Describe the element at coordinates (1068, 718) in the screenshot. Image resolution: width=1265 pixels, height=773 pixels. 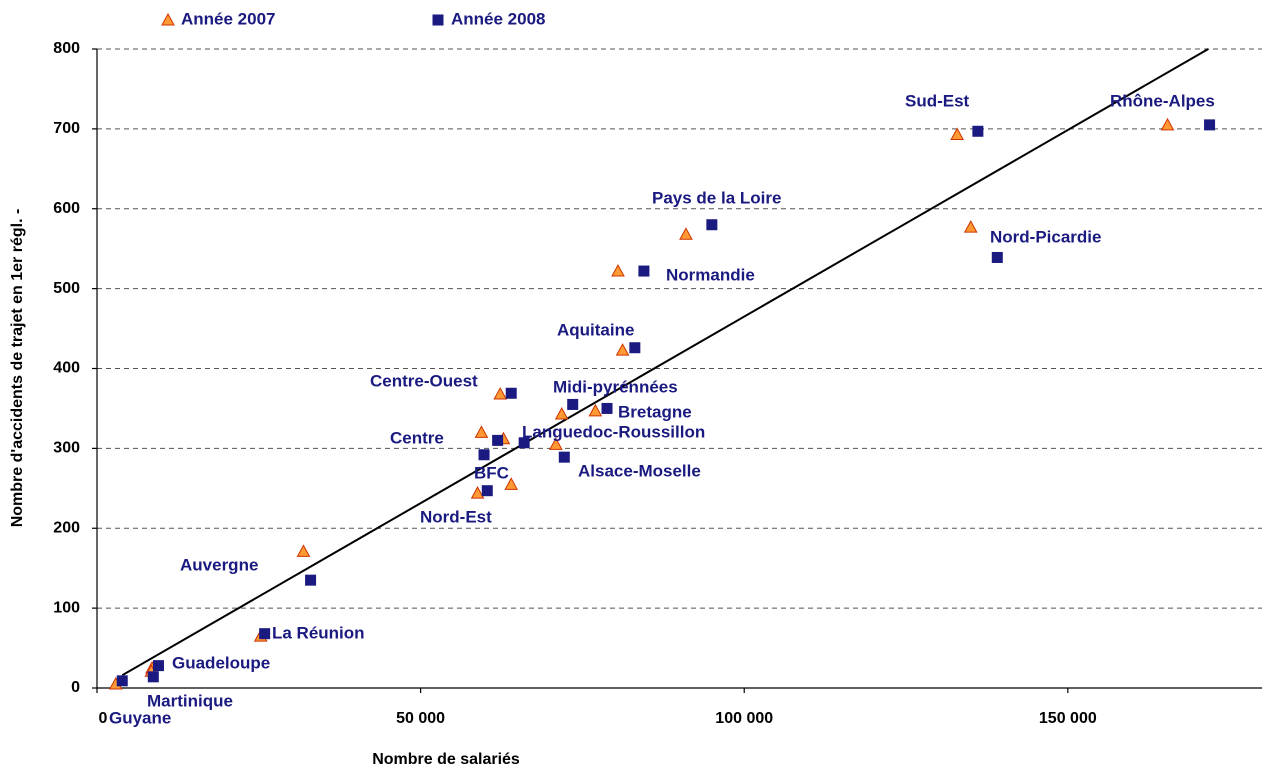
I see `x-tick-label: 150 000` at that location.